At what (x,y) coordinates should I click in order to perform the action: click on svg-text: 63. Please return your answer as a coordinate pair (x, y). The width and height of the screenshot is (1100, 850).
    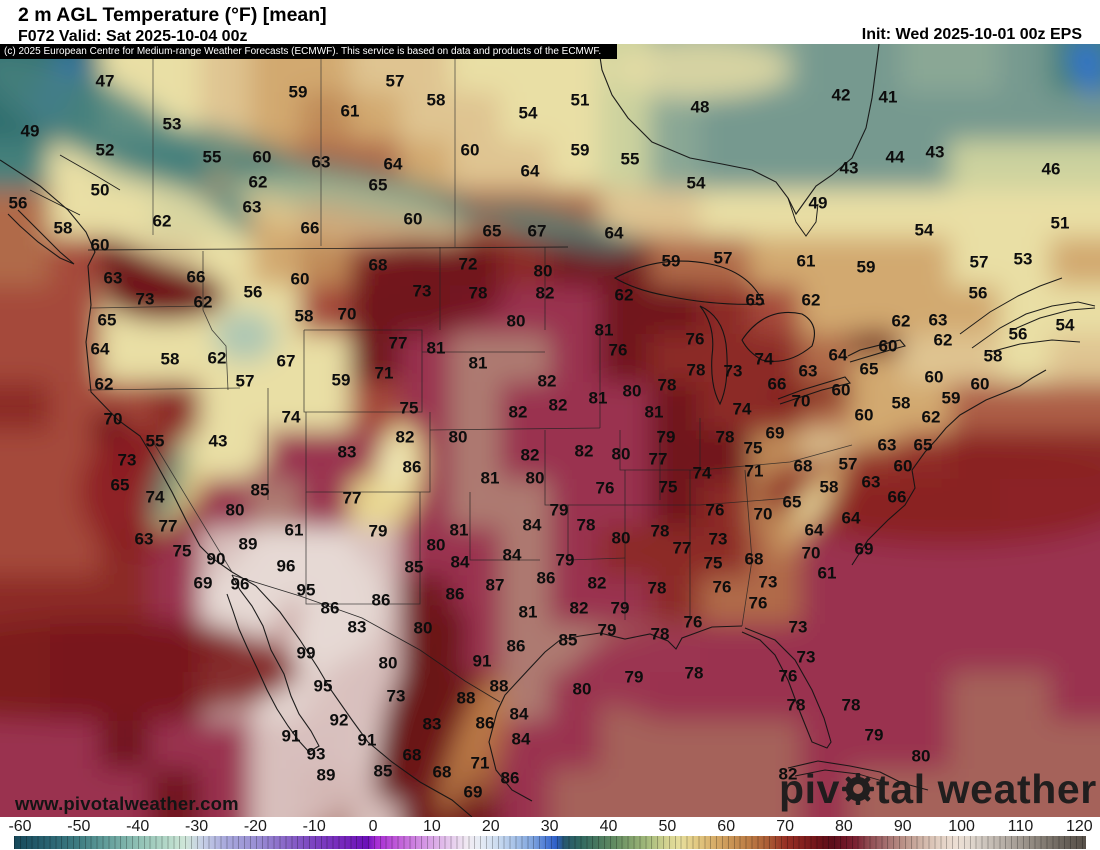
    Looking at the image, I should click on (252, 207).